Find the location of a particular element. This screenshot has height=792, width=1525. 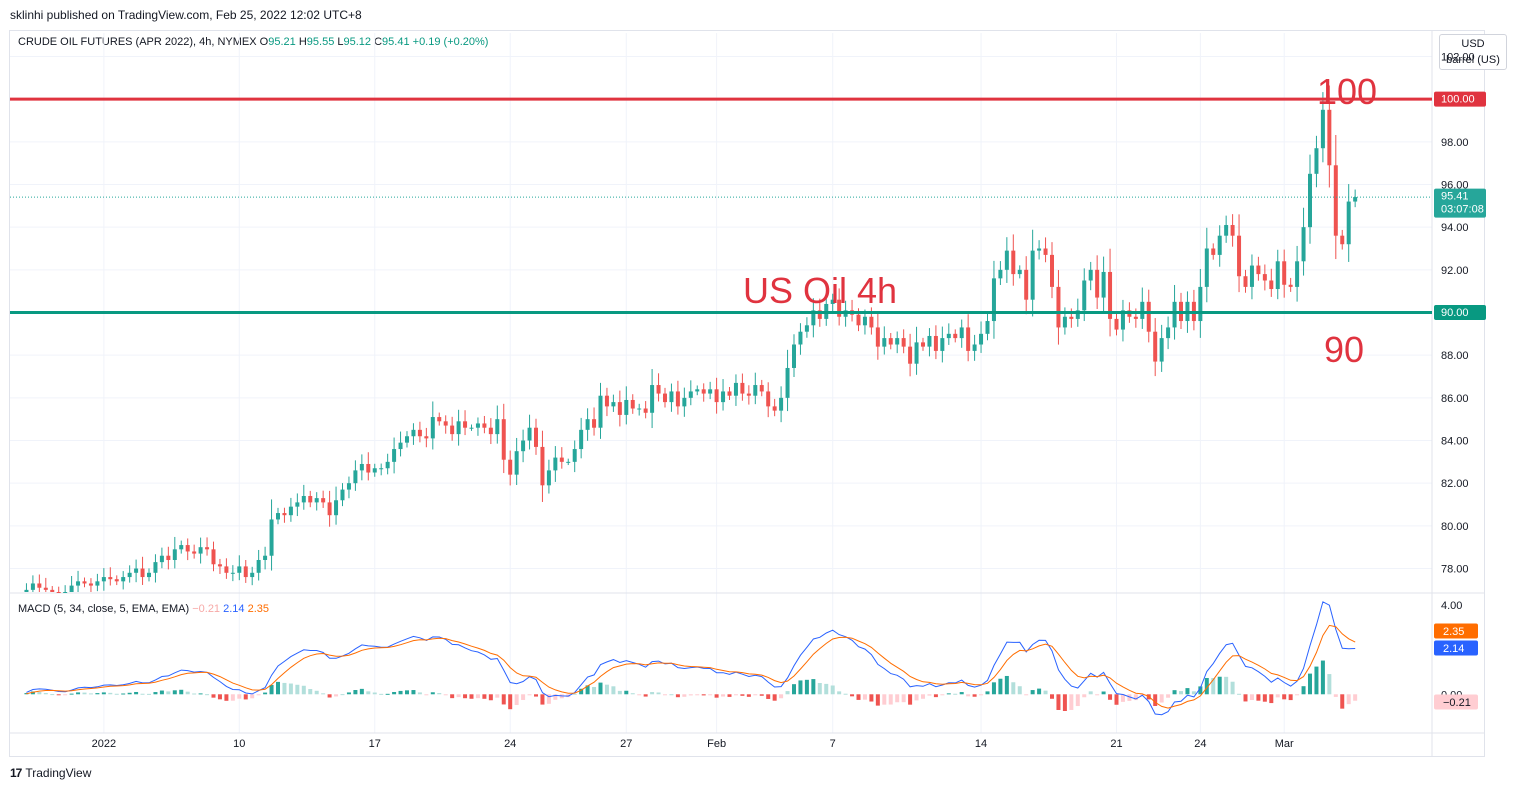

unit-selector: USD barrel (US) is located at coordinates (1473, 52).